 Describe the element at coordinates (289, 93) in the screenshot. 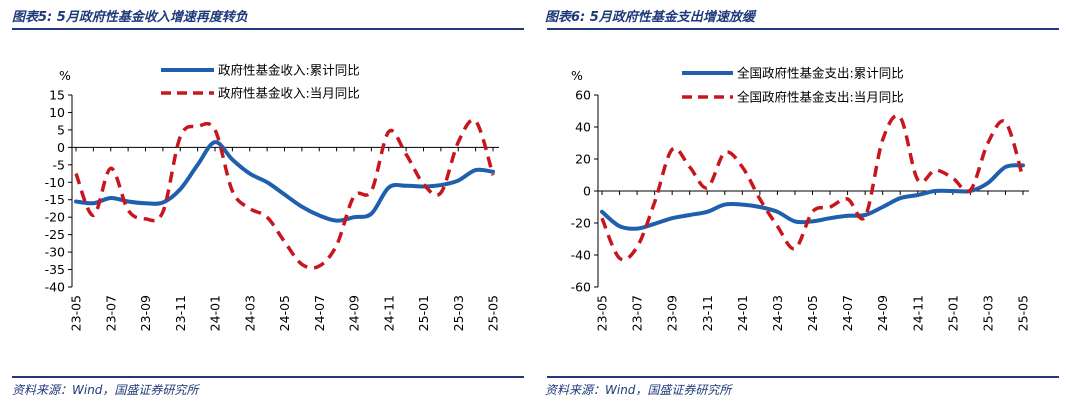

I see `legend-label: 政府性基金收入:当月同比` at that location.